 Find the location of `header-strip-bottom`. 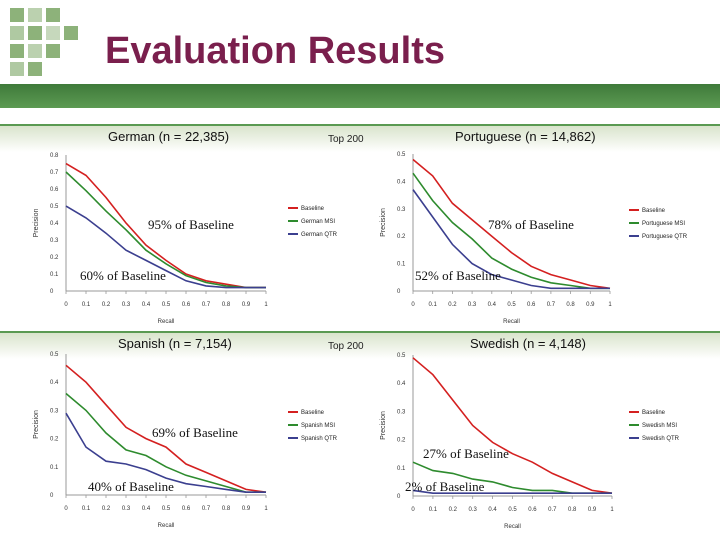

header-strip-bottom is located at coordinates (360, 346).